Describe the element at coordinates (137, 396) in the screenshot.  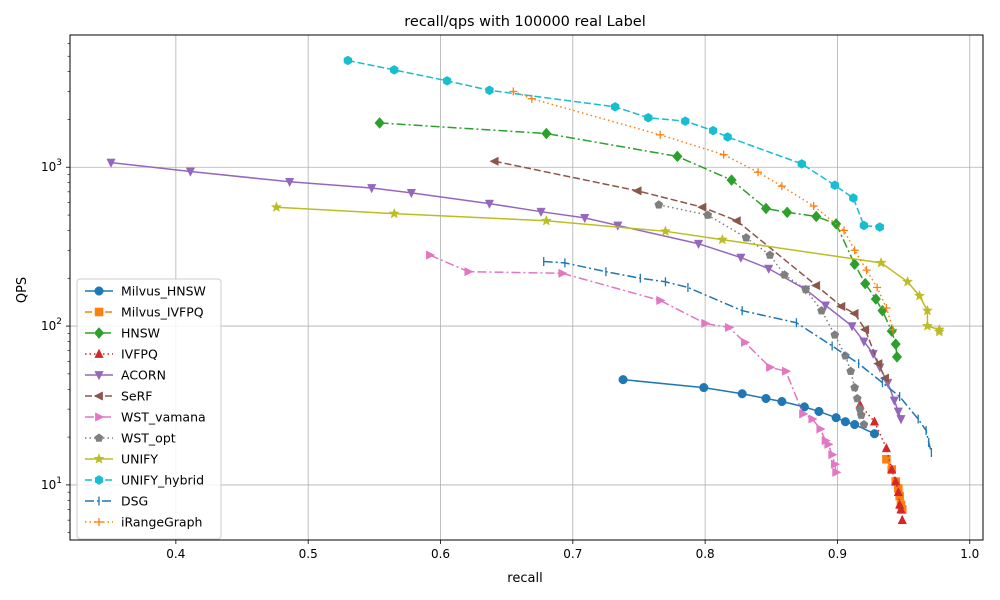
I see `legend-label: SeRF` at that location.